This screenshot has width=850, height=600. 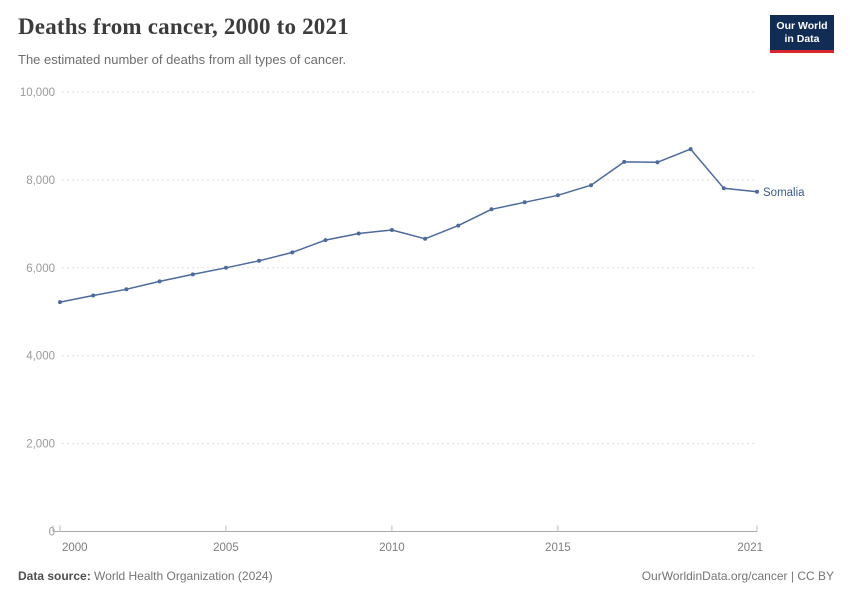 I want to click on data-source-label: Data source:, so click(x=54, y=576).